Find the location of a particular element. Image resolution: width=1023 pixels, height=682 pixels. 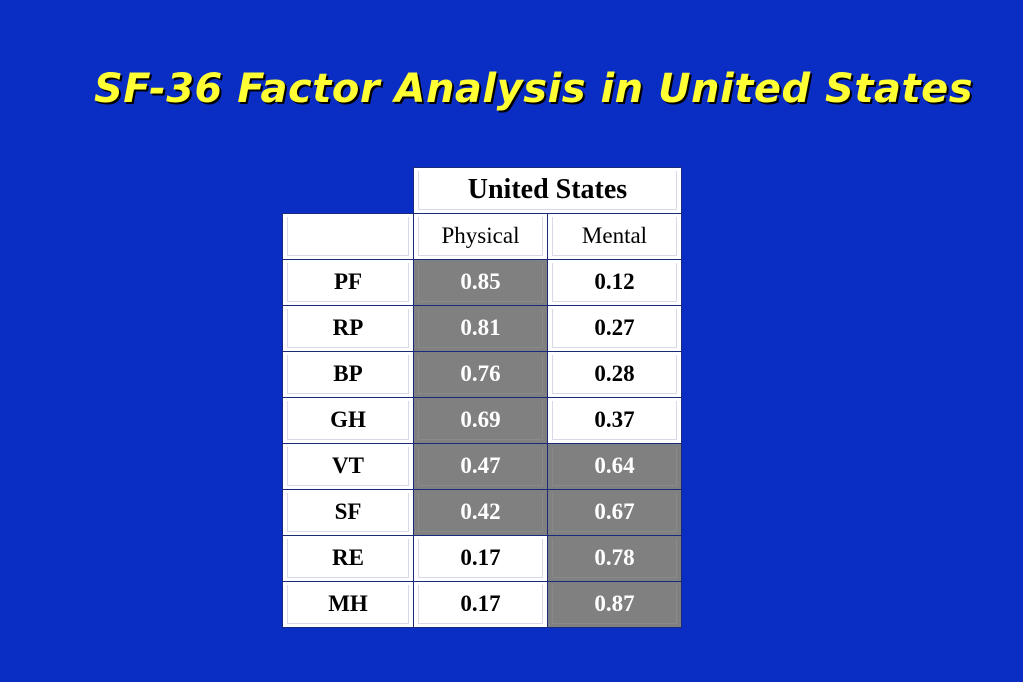

table-row: RE 0.17 0.78 is located at coordinates (482, 558).